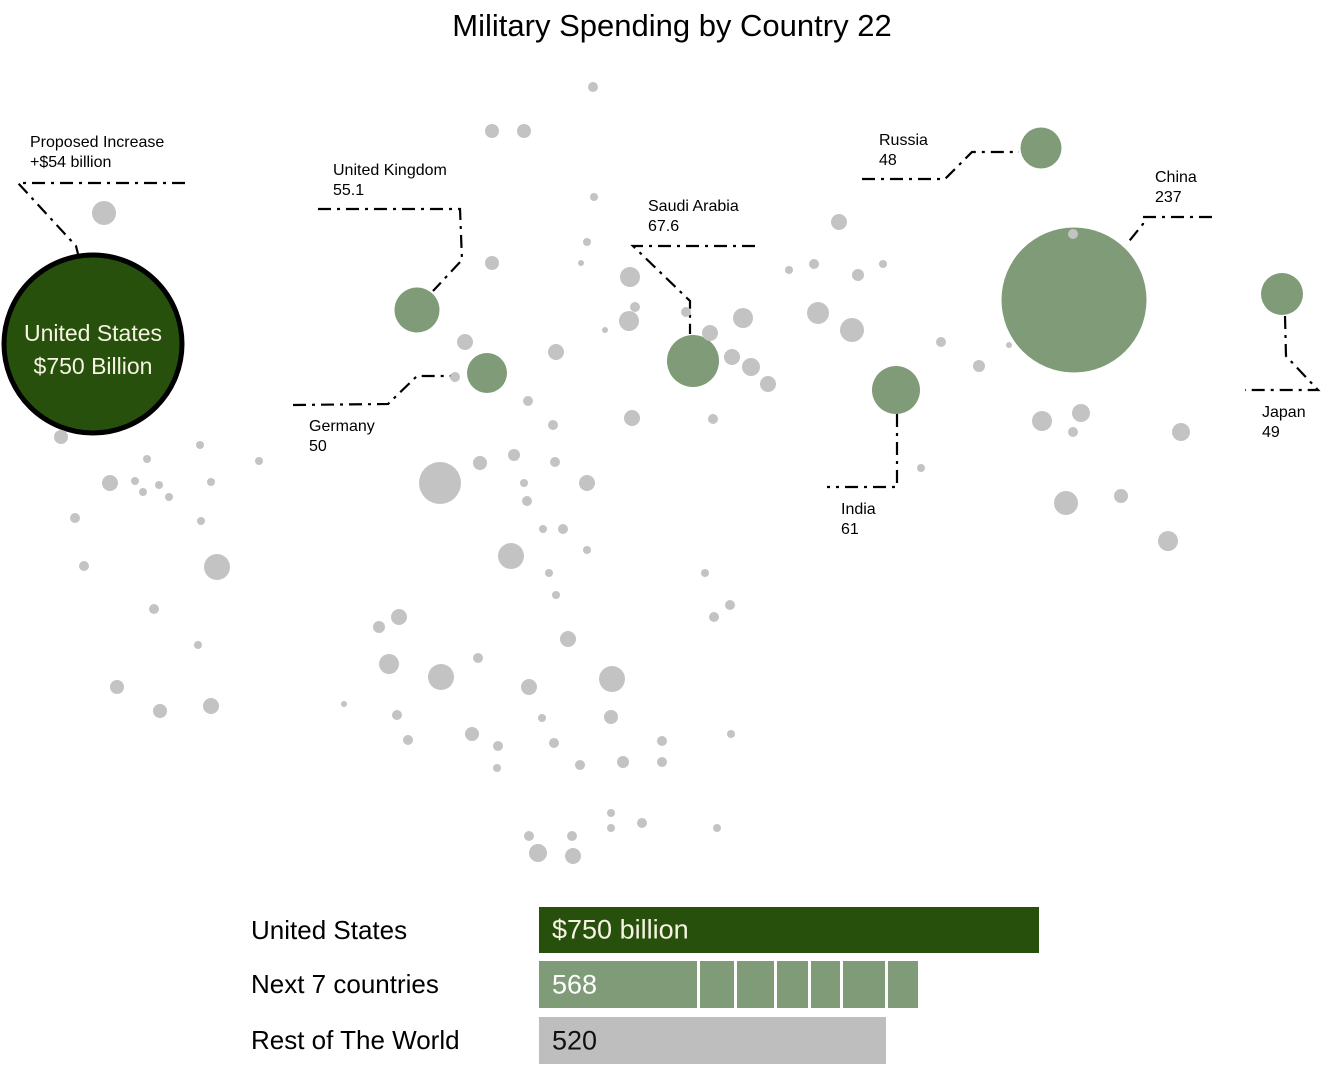 This screenshot has width=1344, height=1075. What do you see at coordinates (97, 142) in the screenshot?
I see `proposed-increase-label-line1: Proposed Increase` at bounding box center [97, 142].